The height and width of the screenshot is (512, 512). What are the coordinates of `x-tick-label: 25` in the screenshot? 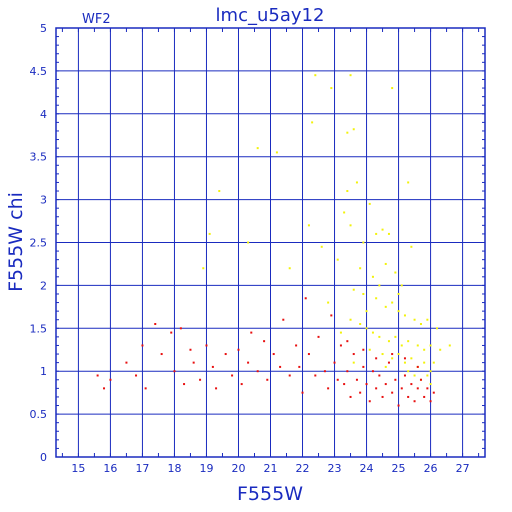 It's located at (399, 468).